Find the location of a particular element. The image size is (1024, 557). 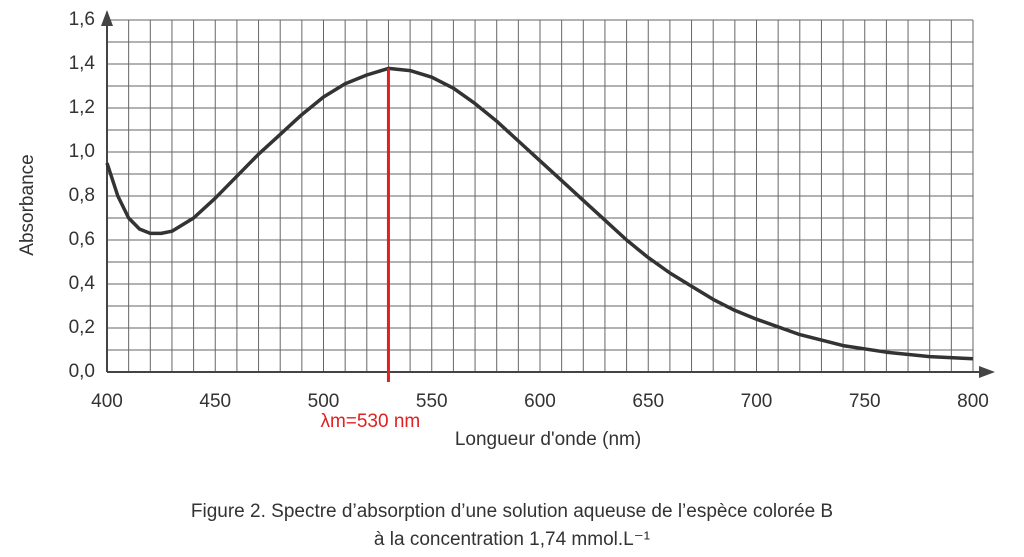

x-tick-label: 450 is located at coordinates (215, 401).